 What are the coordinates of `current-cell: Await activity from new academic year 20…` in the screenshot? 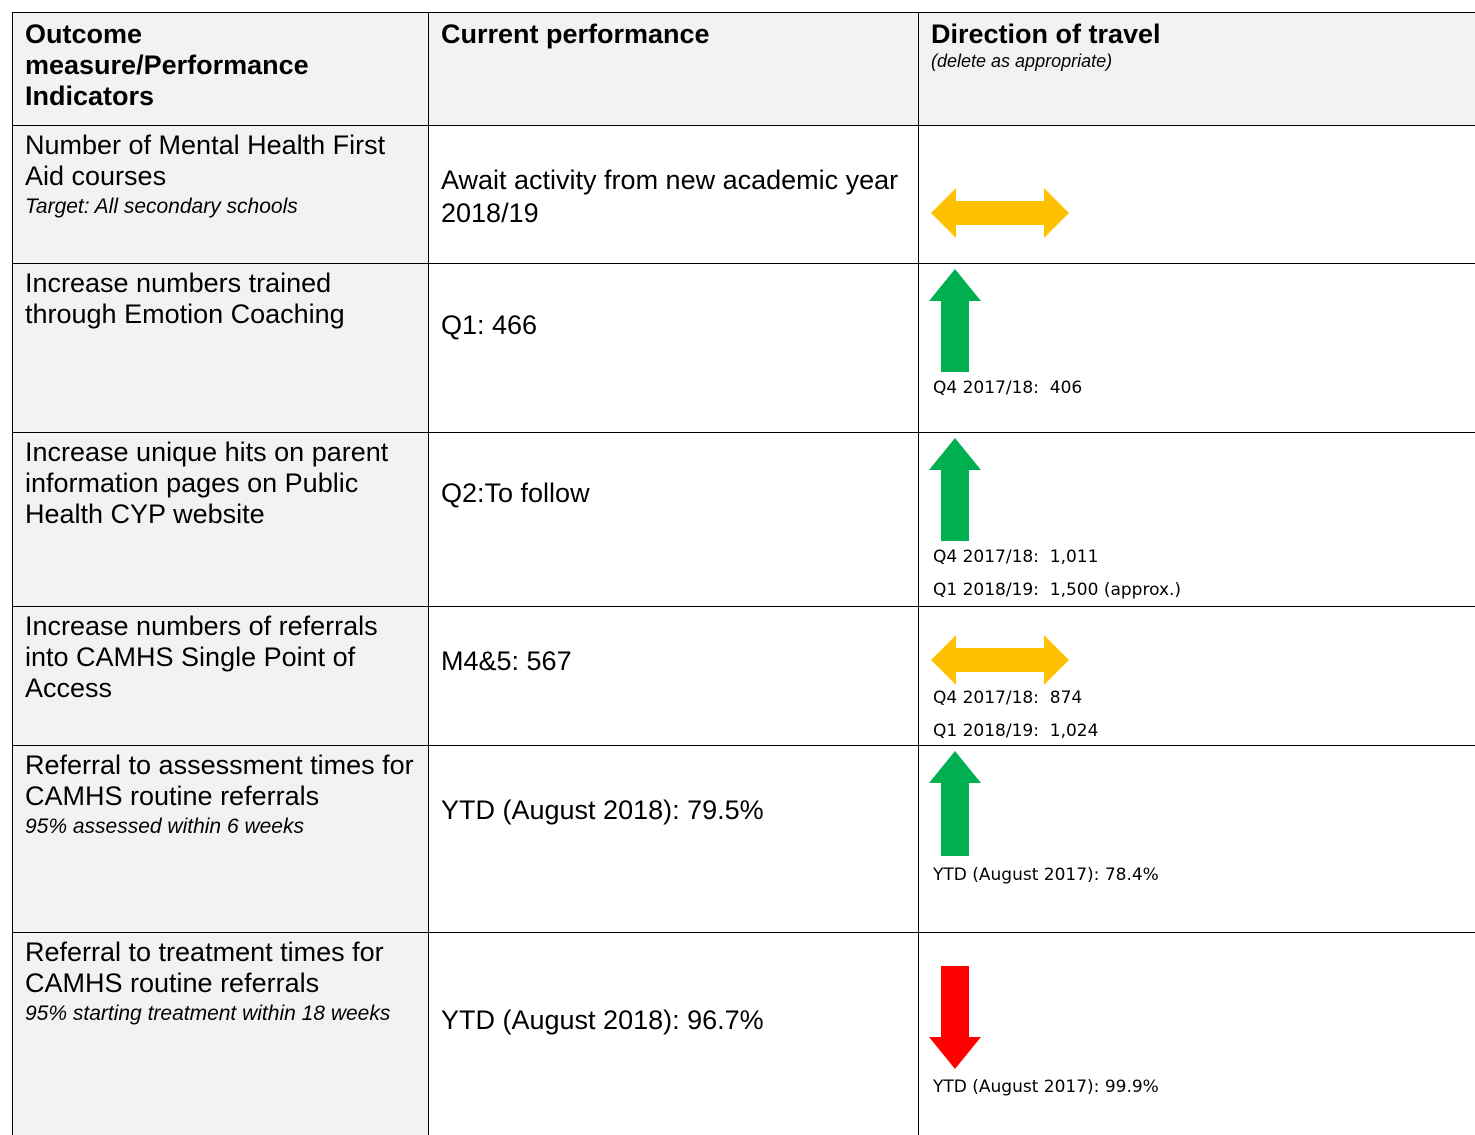 It's located at (673, 194).